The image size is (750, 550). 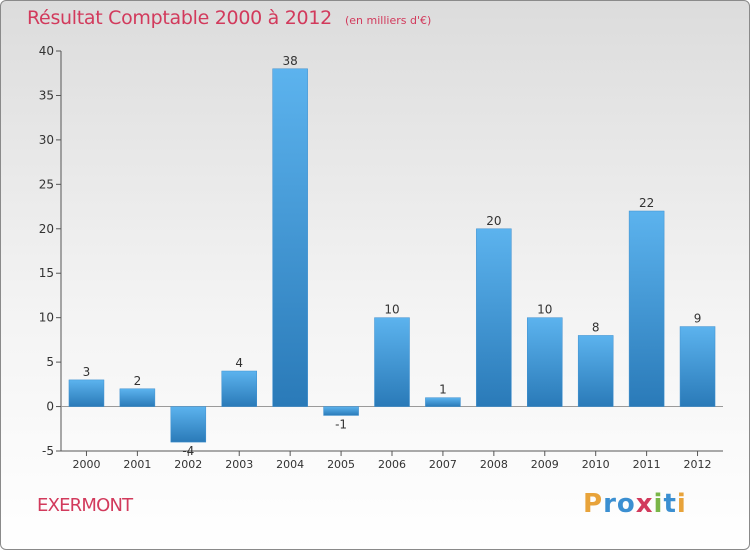 What do you see at coordinates (85, 505) in the screenshot?
I see `city-name: EXERMONT` at bounding box center [85, 505].